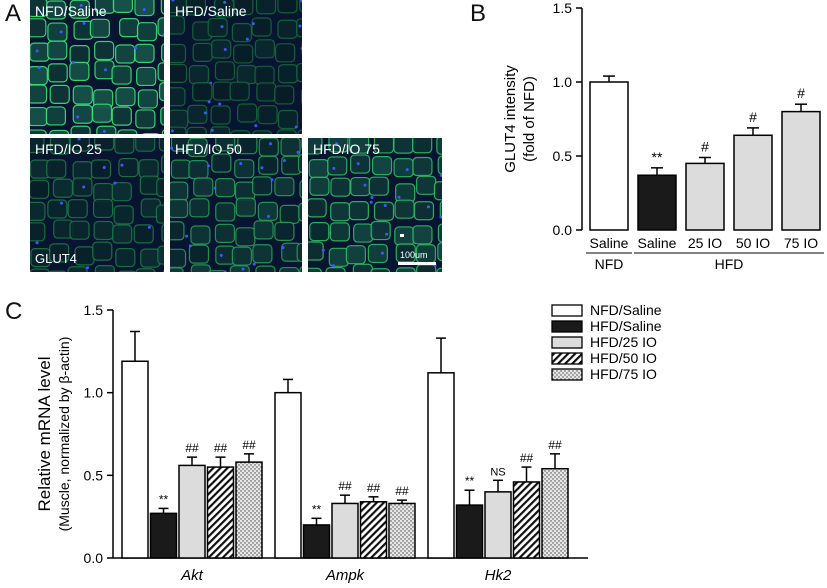  I want to click on micrograph-hfd-io25: HFD/IO 25 GLUT4, so click(97, 205).